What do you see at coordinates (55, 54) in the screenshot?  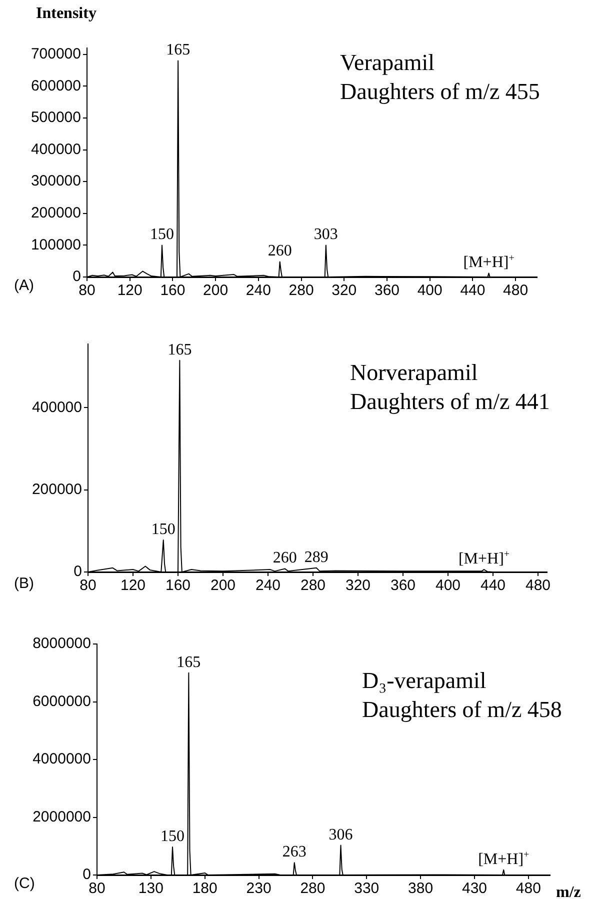 I see `y-tick-label: 700000` at bounding box center [55, 54].